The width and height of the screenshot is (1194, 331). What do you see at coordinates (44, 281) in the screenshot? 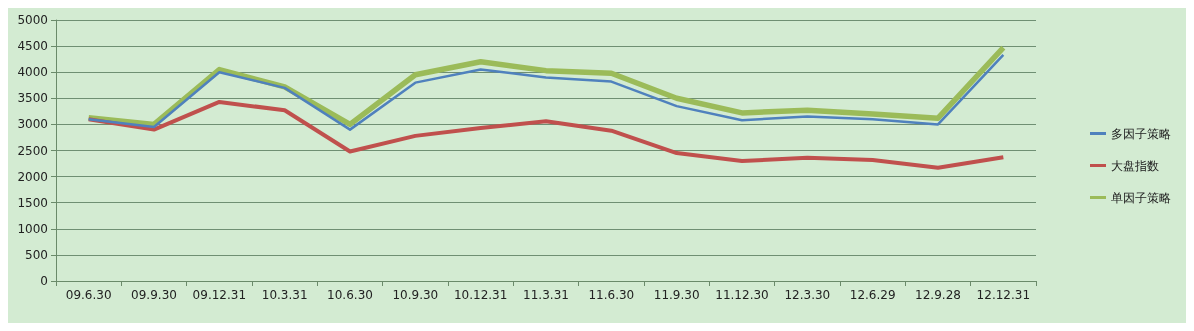
I see `y-tick-label: 0` at bounding box center [44, 281].